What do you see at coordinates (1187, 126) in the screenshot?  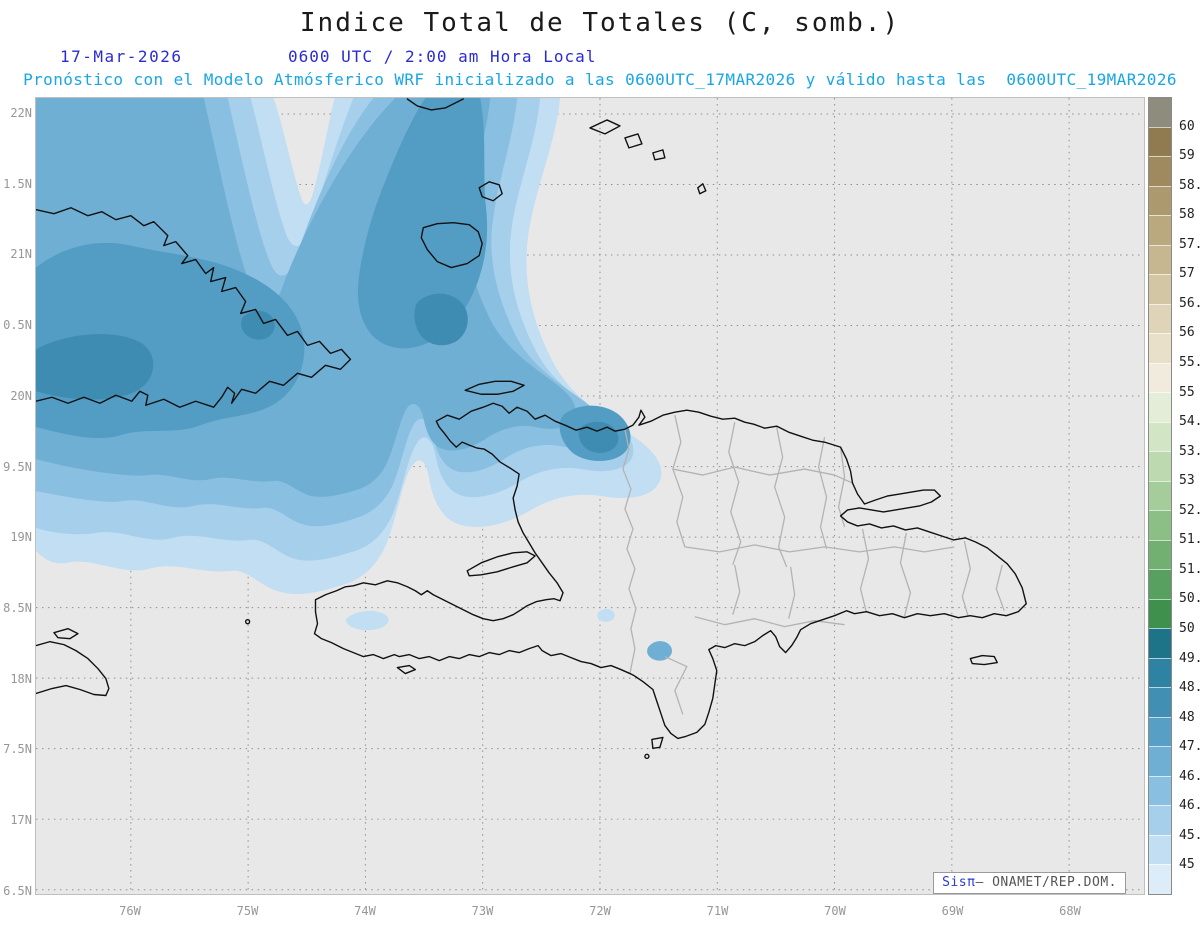 I see `colorbar-label: 60` at bounding box center [1187, 126].